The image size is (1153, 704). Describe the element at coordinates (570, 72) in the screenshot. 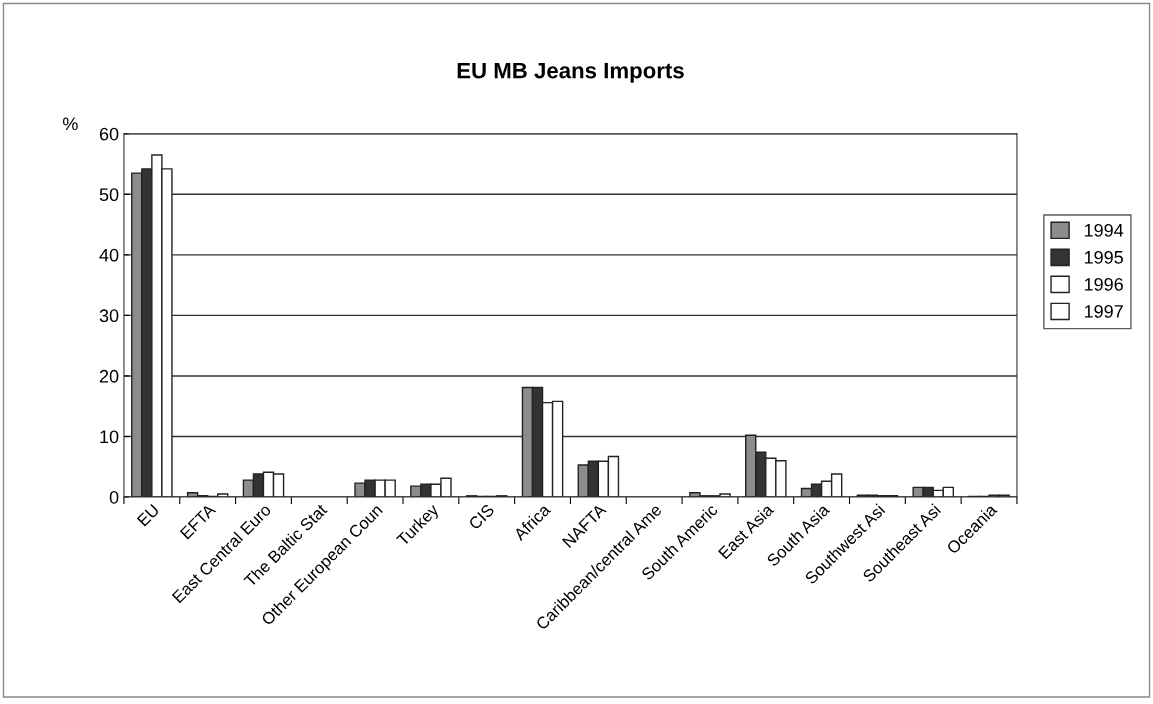

I see `chart-title: EU MB Jeans Imports` at that location.